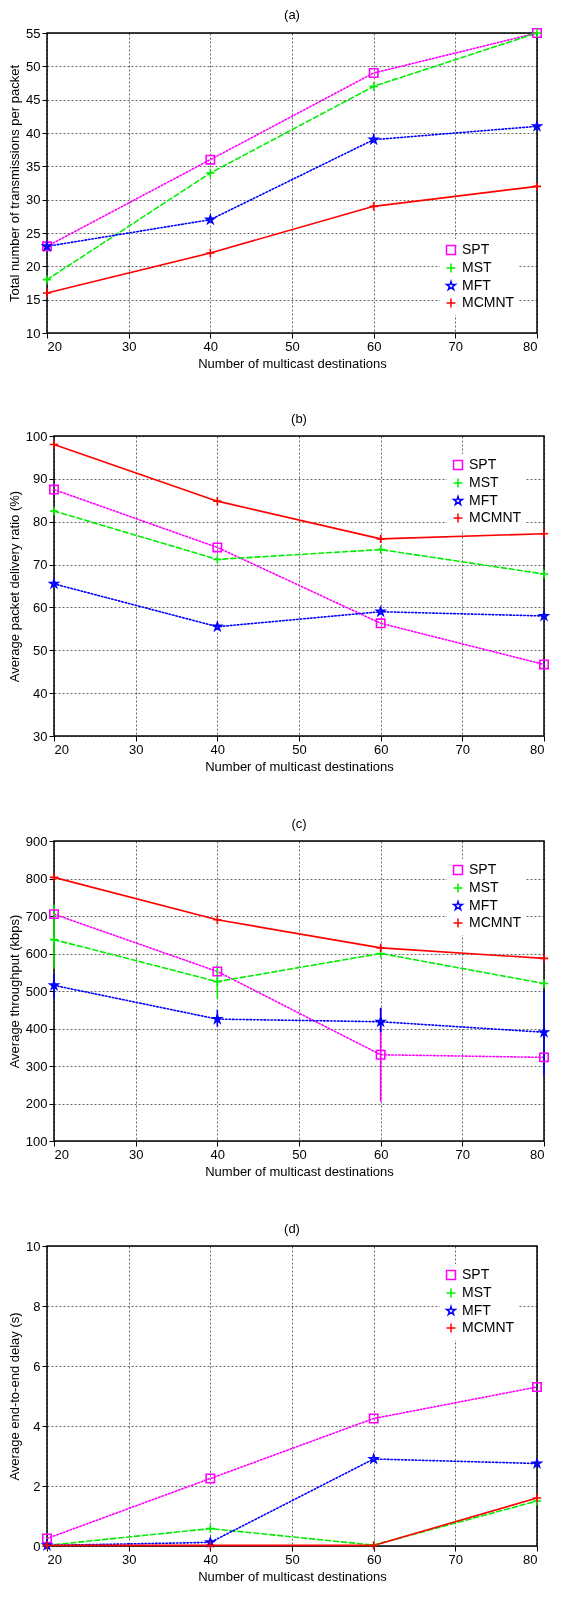  What do you see at coordinates (37, 1546) in the screenshot?
I see `y-tick-label: 0` at bounding box center [37, 1546].